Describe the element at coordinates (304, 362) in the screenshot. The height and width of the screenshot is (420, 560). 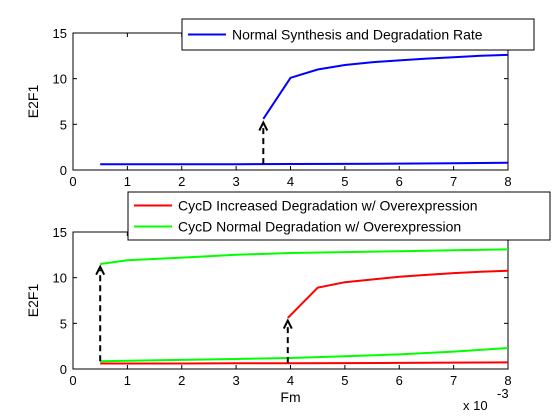
I see `series-line` at that location.